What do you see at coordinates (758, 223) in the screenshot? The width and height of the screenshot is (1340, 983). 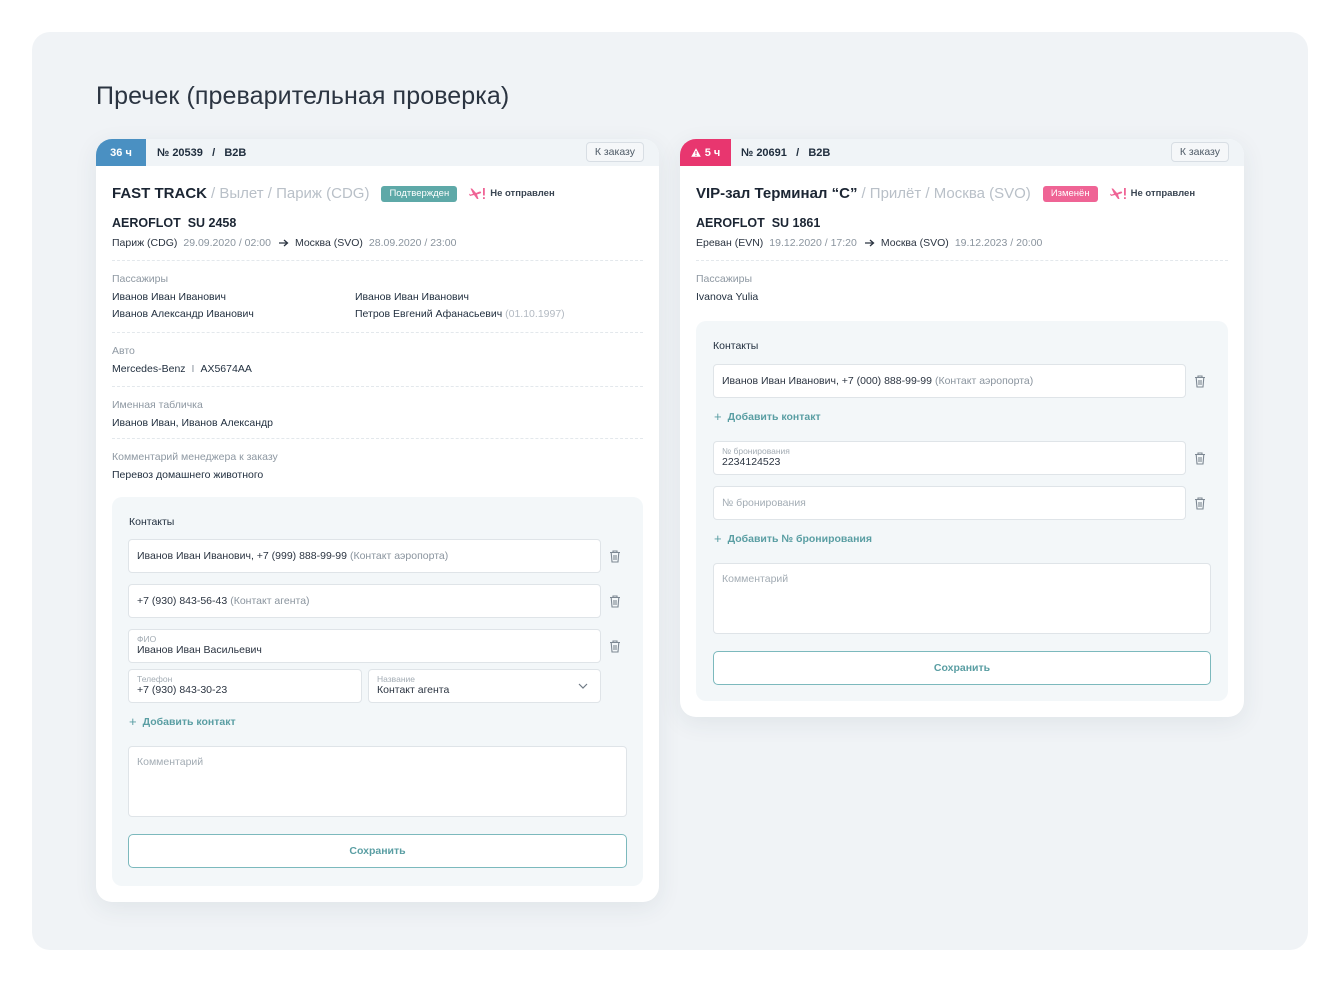 I see `flight-name: AEROFLOT SU 1861` at bounding box center [758, 223].